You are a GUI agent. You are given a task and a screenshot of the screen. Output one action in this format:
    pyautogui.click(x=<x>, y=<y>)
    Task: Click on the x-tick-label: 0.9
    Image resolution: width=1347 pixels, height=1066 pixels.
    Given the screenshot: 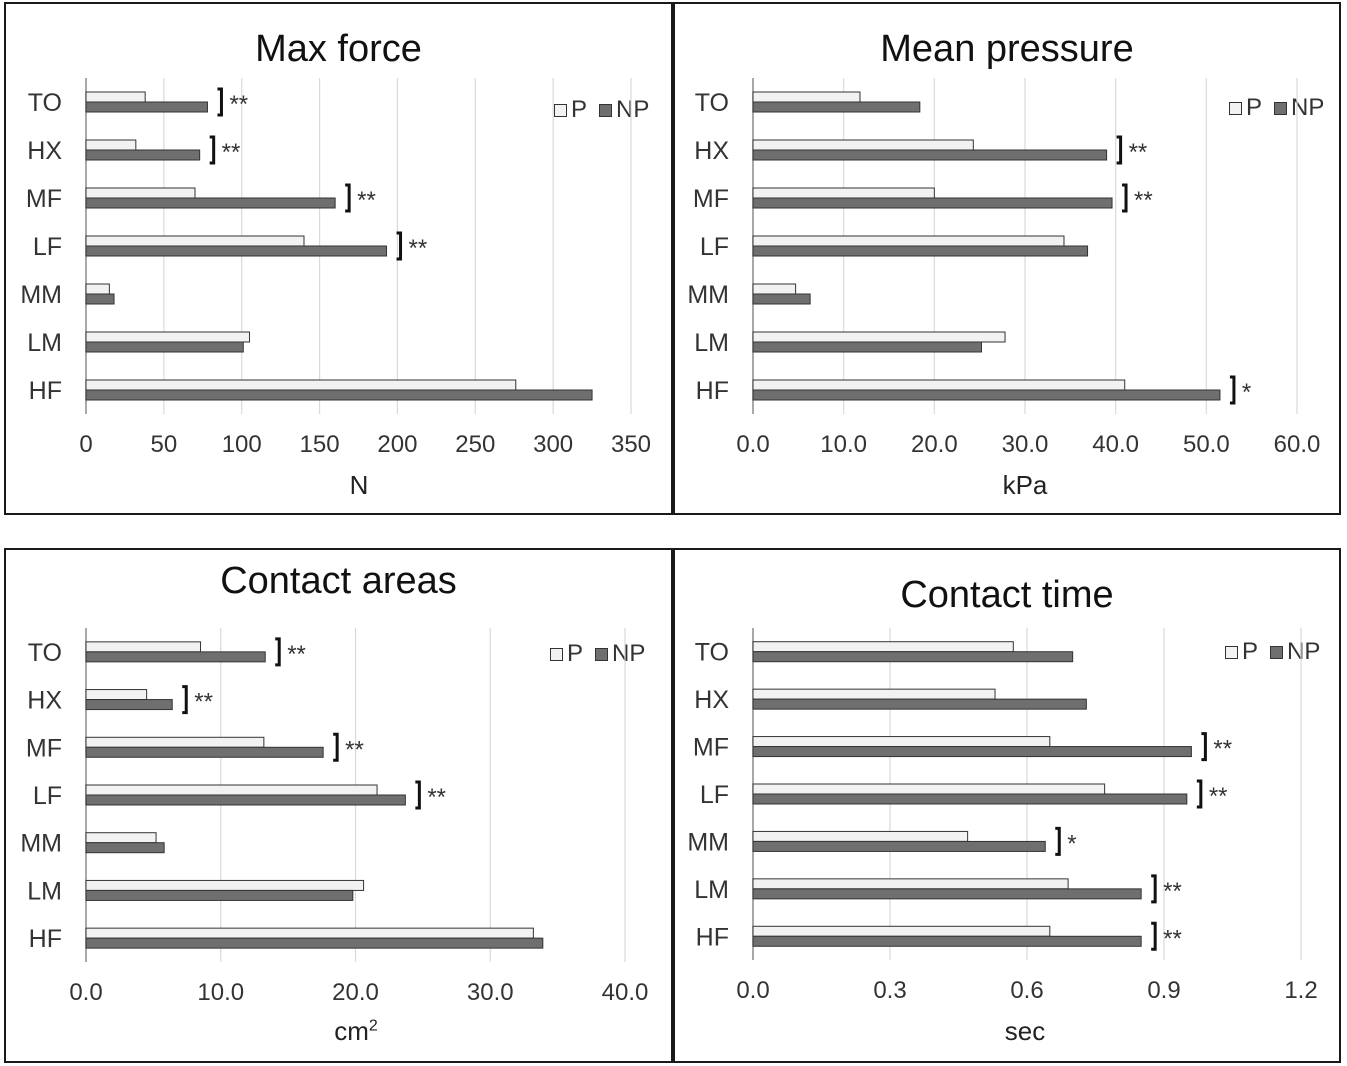 What is the action you would take?
    pyautogui.click(x=1163, y=990)
    